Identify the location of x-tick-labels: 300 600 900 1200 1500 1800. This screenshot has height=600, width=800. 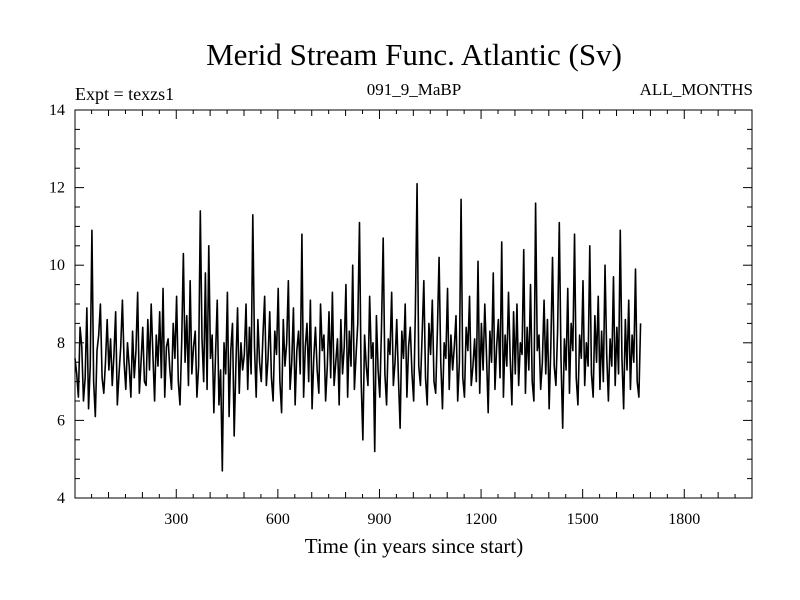
(432, 519).